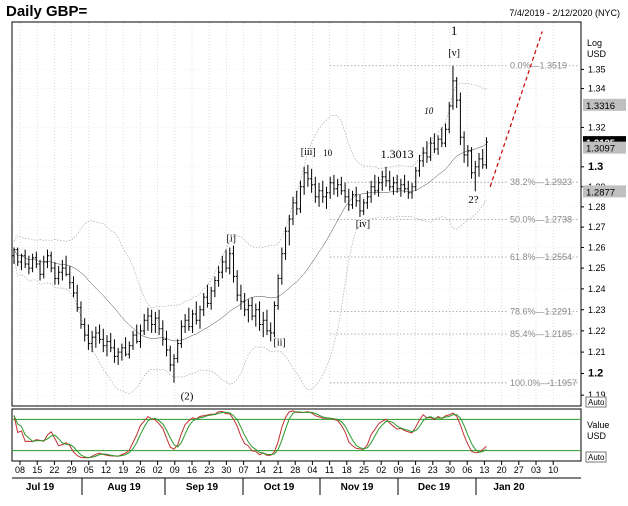  I want to click on osc-d-line, so click(250, 435).